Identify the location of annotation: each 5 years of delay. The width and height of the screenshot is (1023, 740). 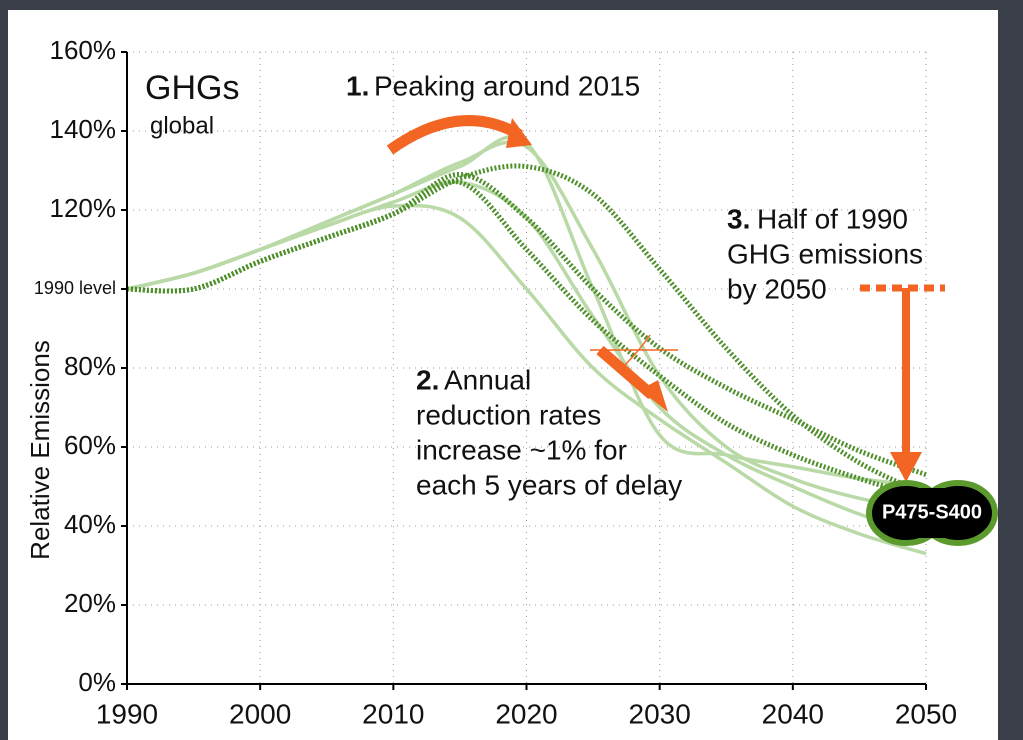
(549, 484).